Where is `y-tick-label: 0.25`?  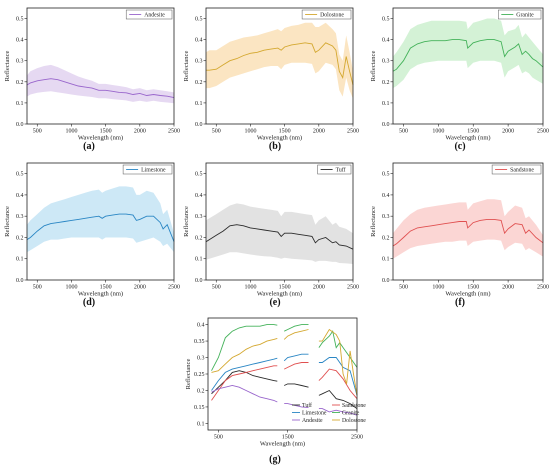 y-tick-label: 0.25 is located at coordinates (199, 375).